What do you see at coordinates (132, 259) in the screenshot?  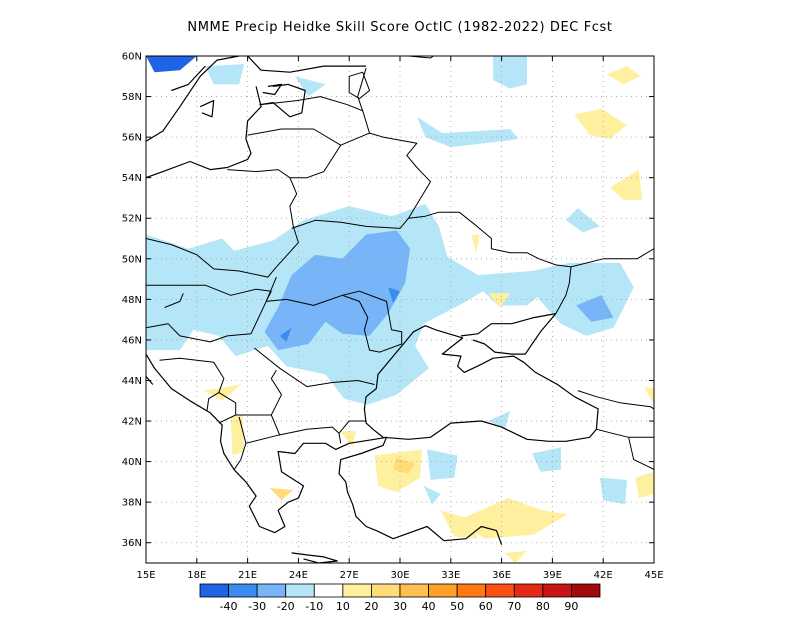 I see `y-tick-label-7: 50N` at bounding box center [132, 259].